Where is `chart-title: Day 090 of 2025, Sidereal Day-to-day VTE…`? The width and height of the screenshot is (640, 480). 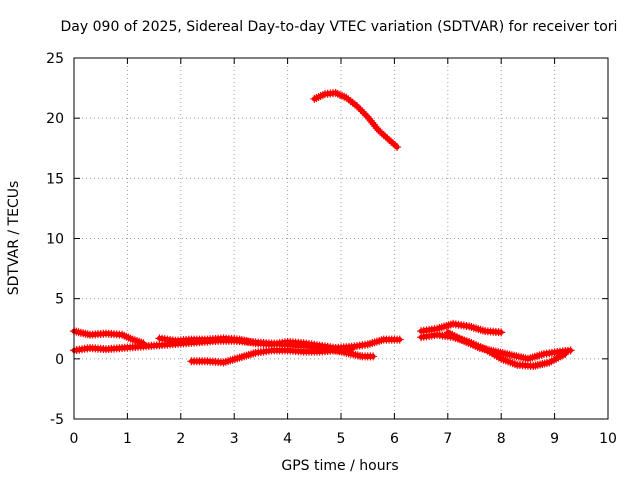
chart-title: Day 090 of 2025, Sidereal Day-to-day VTE… is located at coordinates (339, 27).